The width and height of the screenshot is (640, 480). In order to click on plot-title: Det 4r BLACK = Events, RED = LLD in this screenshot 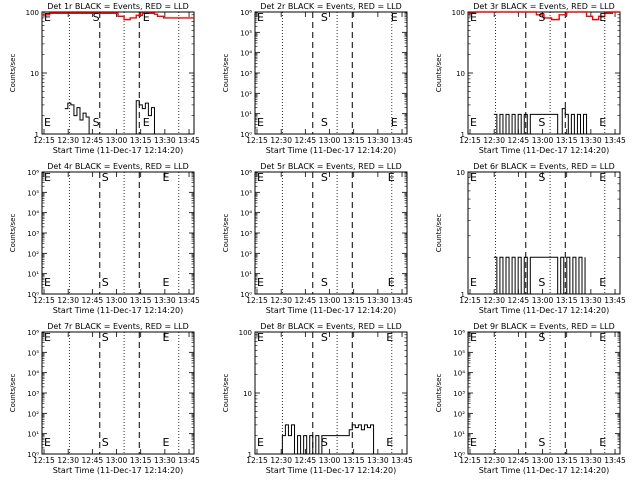, I will do `click(118, 166)`.